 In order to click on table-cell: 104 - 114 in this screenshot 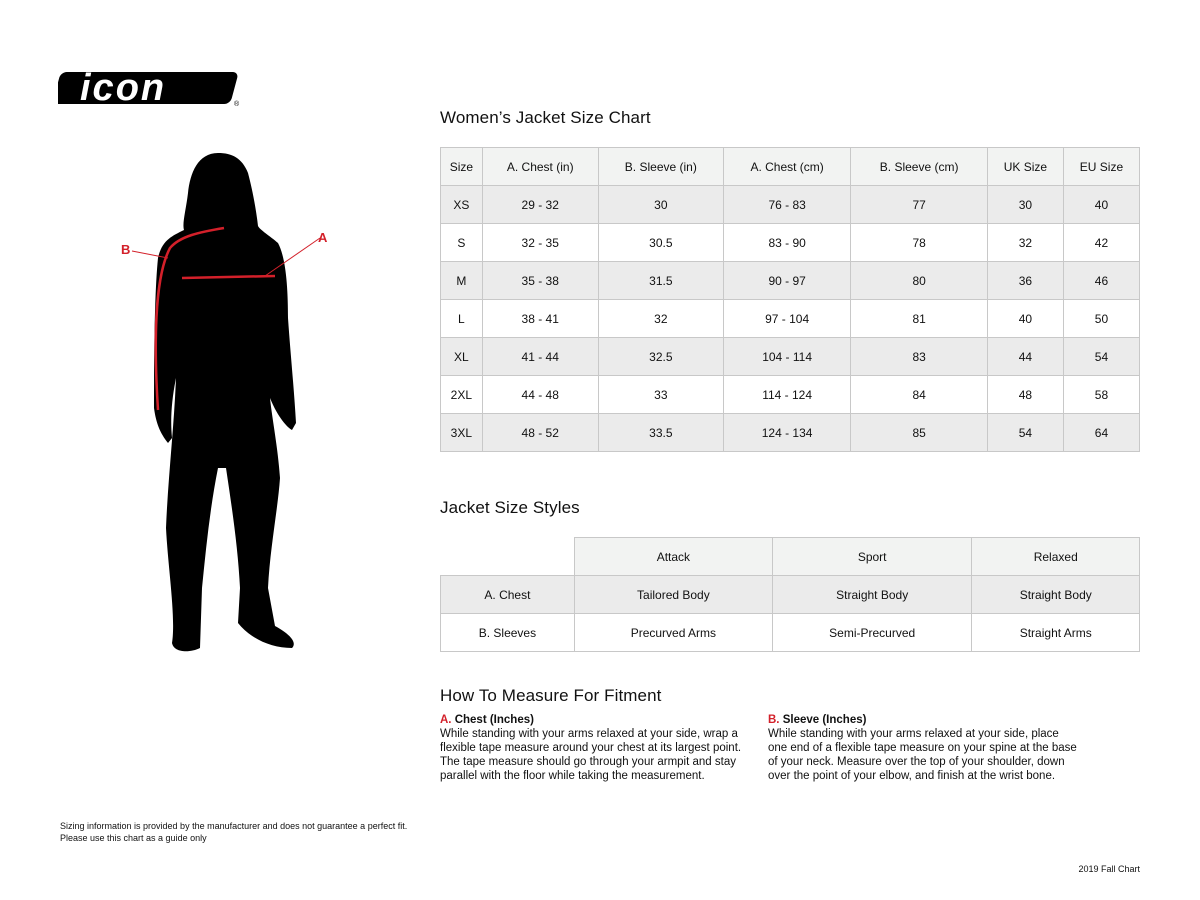, I will do `click(787, 356)`.